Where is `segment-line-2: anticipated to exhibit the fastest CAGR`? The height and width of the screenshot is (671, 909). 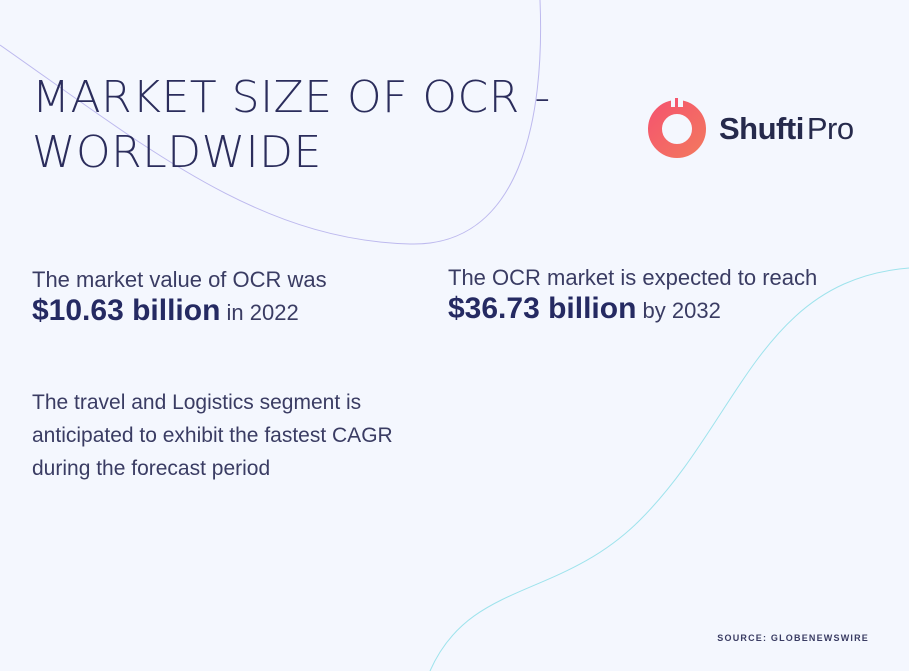 segment-line-2: anticipated to exhibit the fastest CAGR is located at coordinates (212, 435).